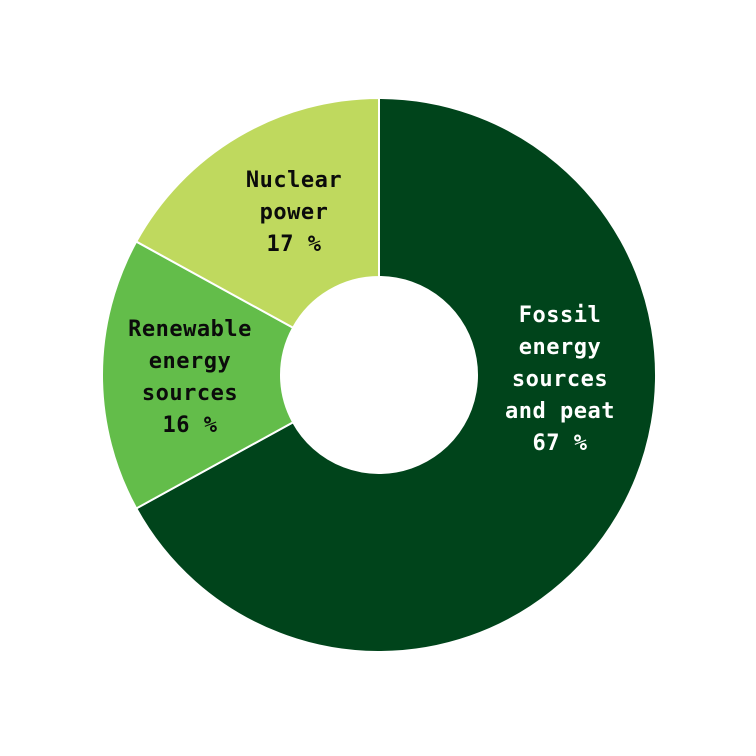  Describe the element at coordinates (560, 411) in the screenshot. I see `slice-label-line: and peat` at that location.